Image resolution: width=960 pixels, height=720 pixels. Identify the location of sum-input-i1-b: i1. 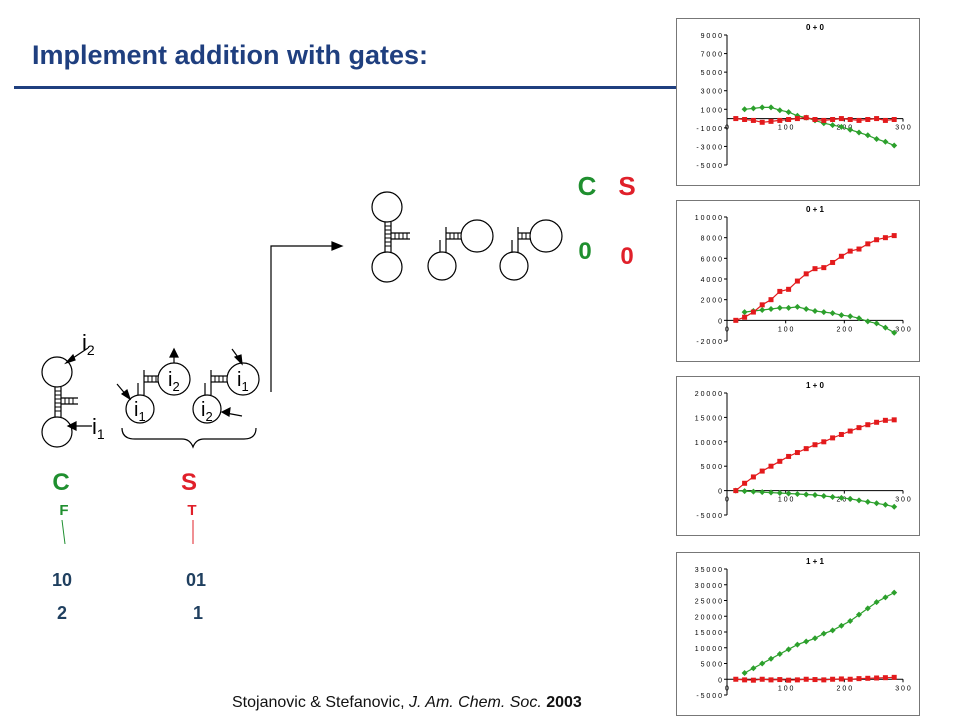
(243, 381).